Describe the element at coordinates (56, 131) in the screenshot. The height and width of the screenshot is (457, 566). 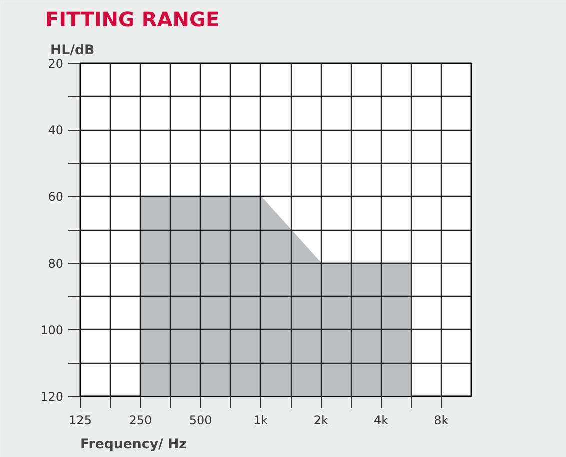
I see `y-tick-label: 40` at that location.